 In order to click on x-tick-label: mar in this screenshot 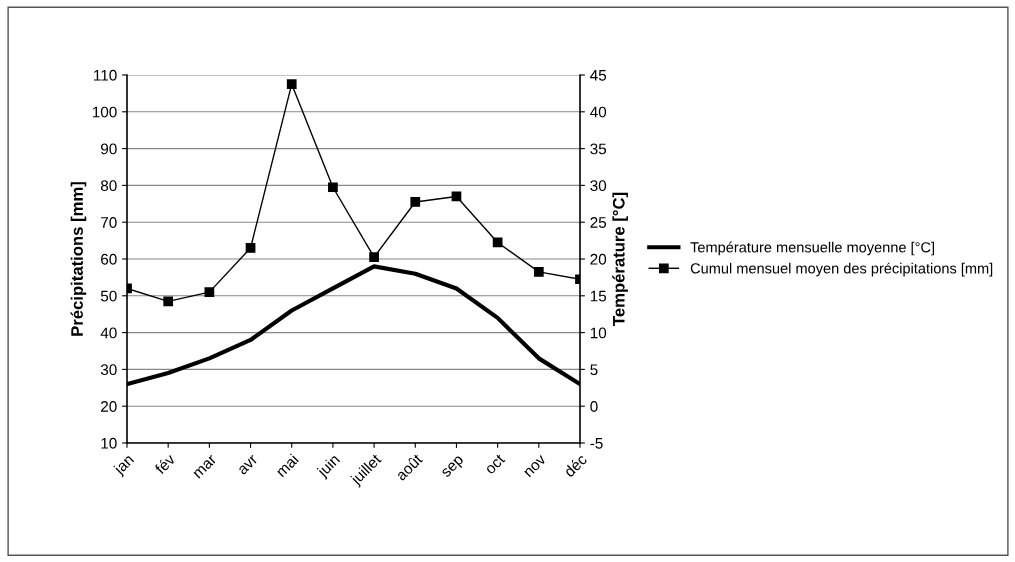, I will do `click(205, 466)`.